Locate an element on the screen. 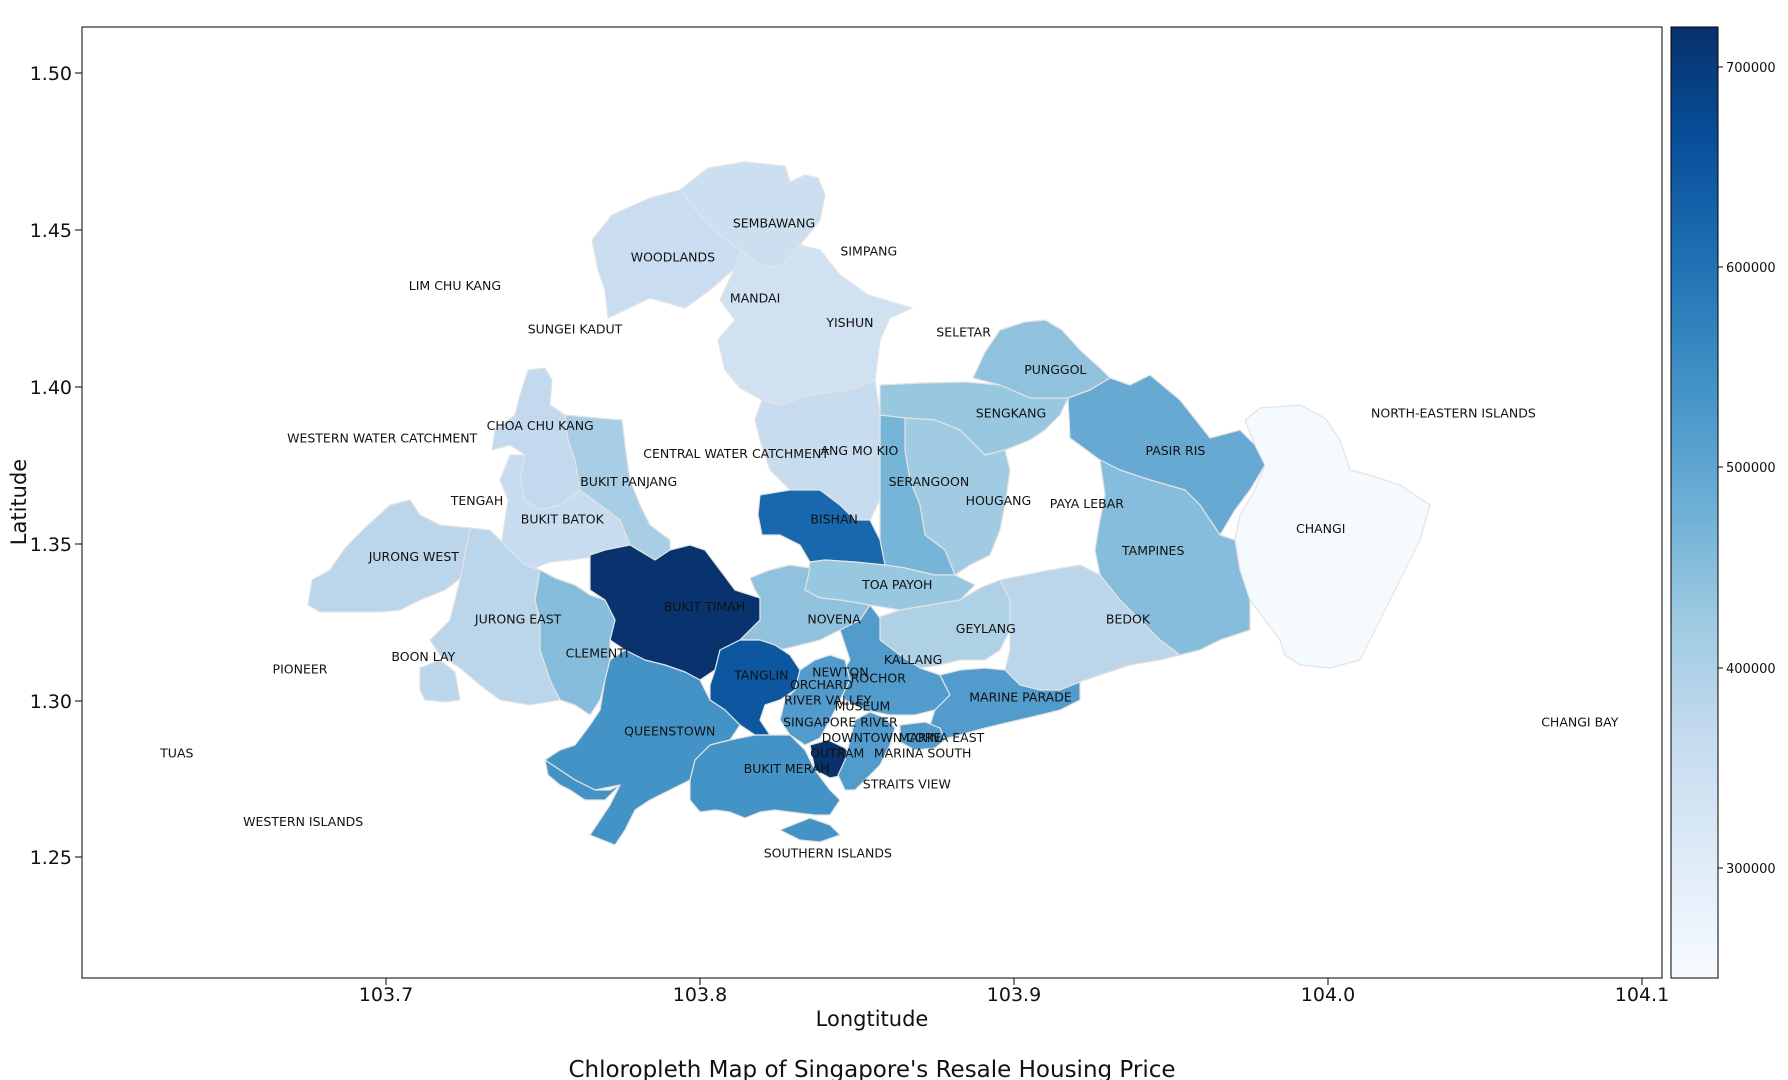  region-woodlands is located at coordinates (666, 254).